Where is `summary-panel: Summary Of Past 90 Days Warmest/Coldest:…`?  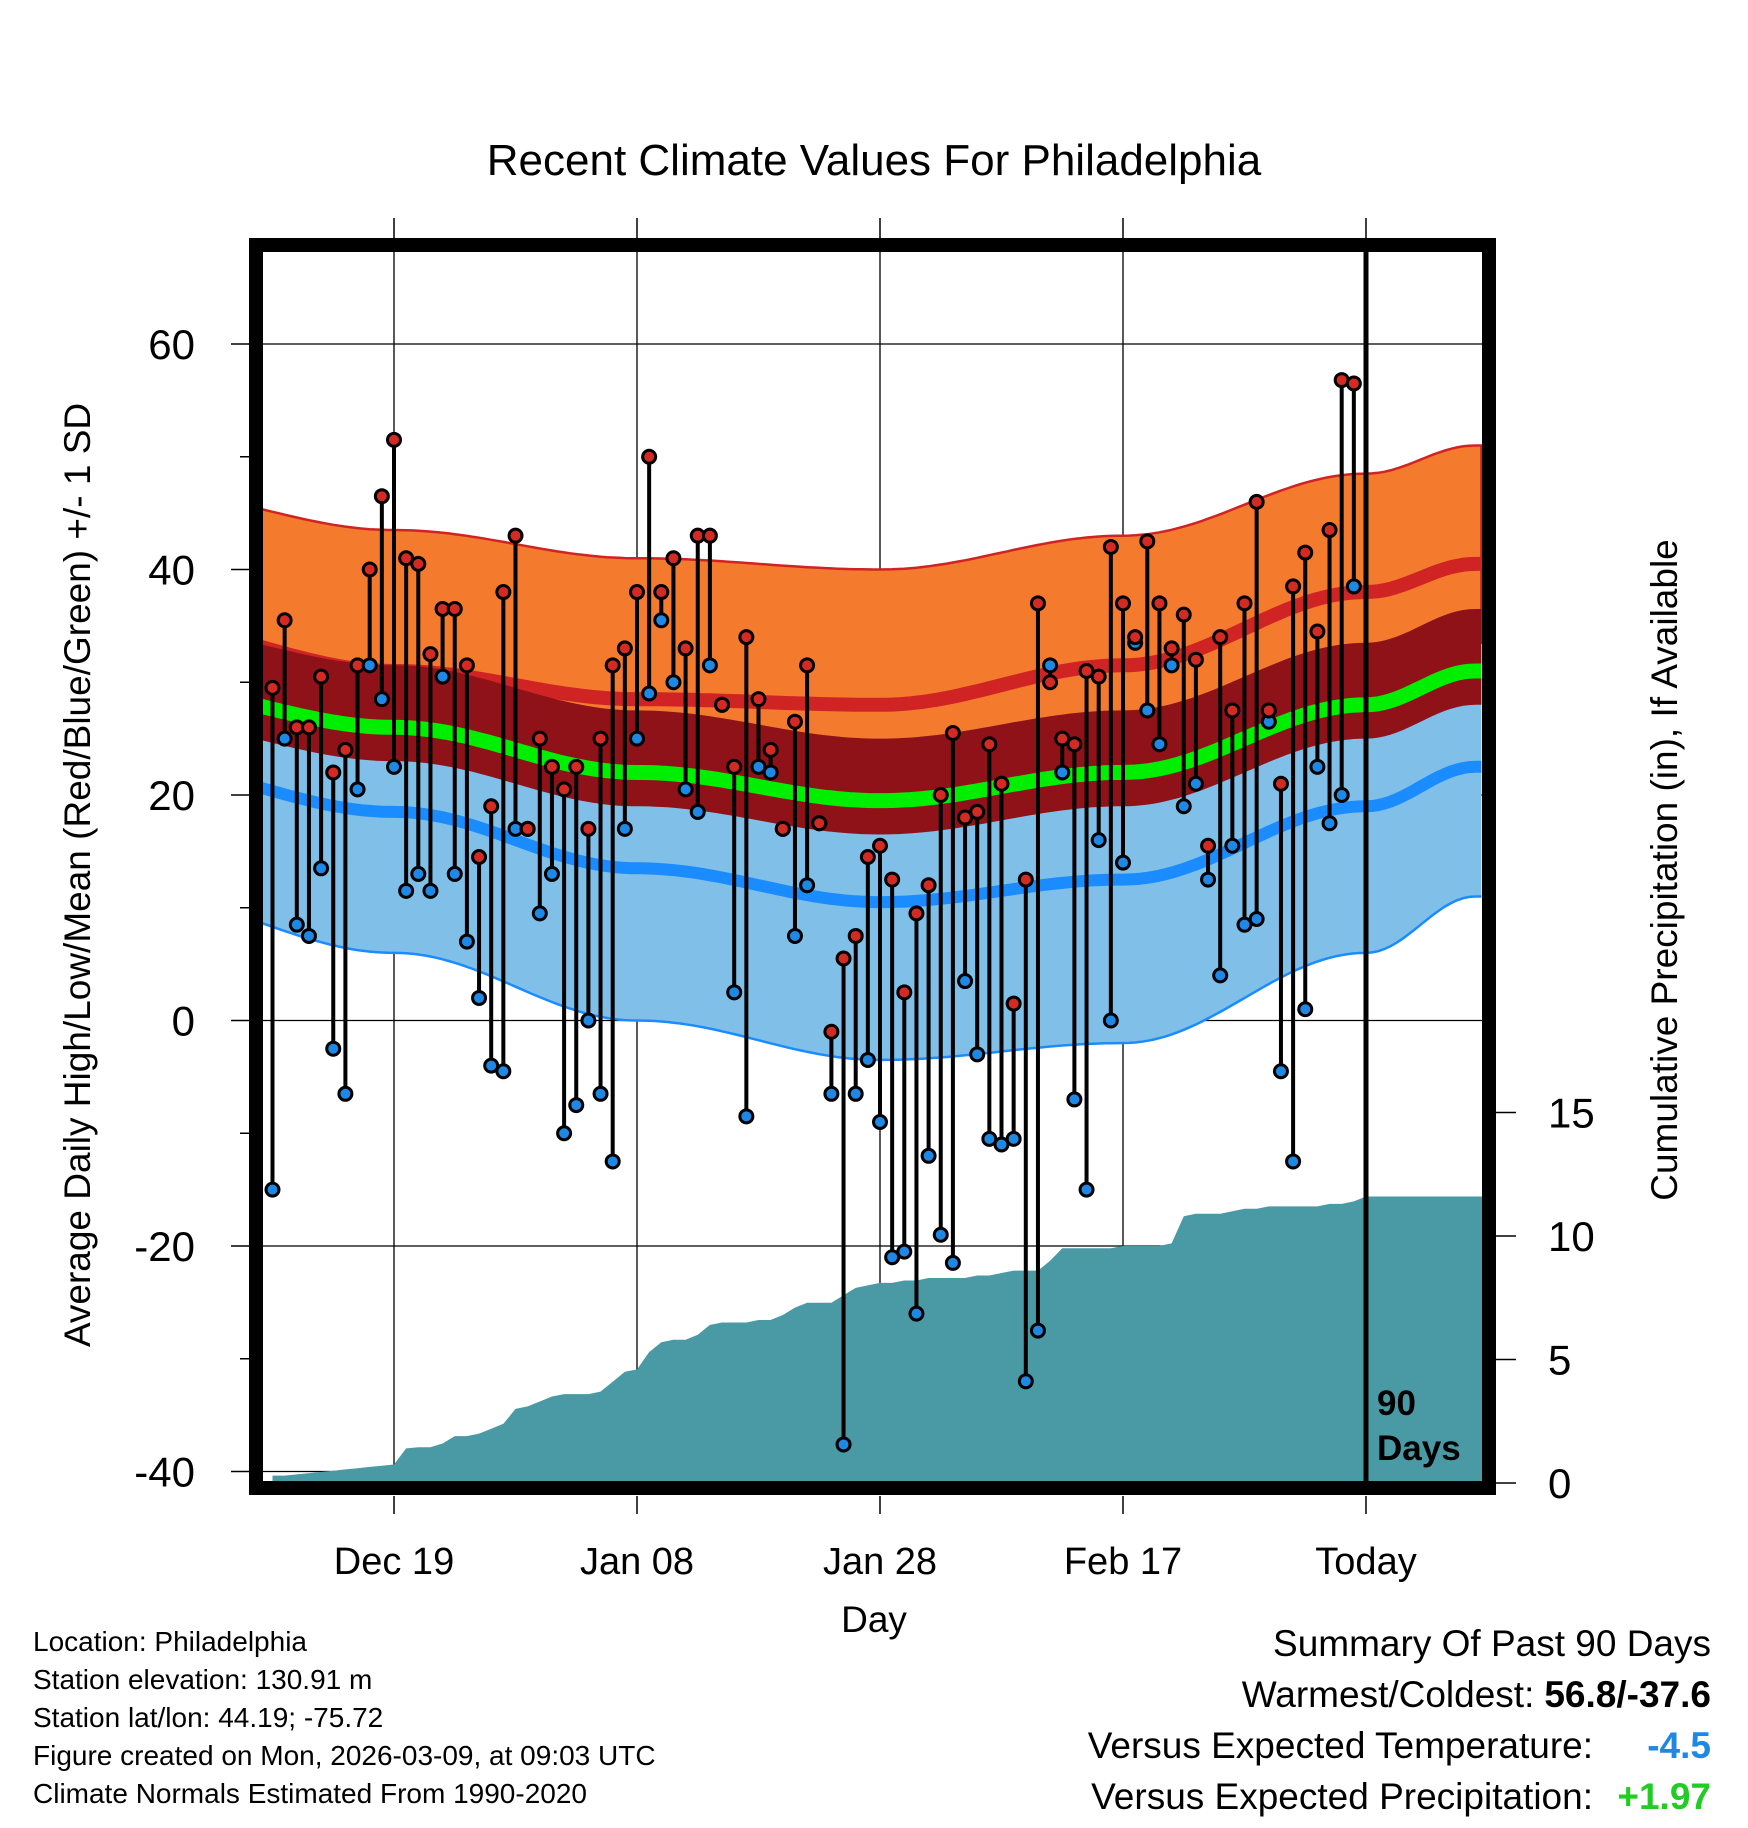 summary-panel: Summary Of Past 90 Days Warmest/Coldest:… is located at coordinates (1399, 1720).